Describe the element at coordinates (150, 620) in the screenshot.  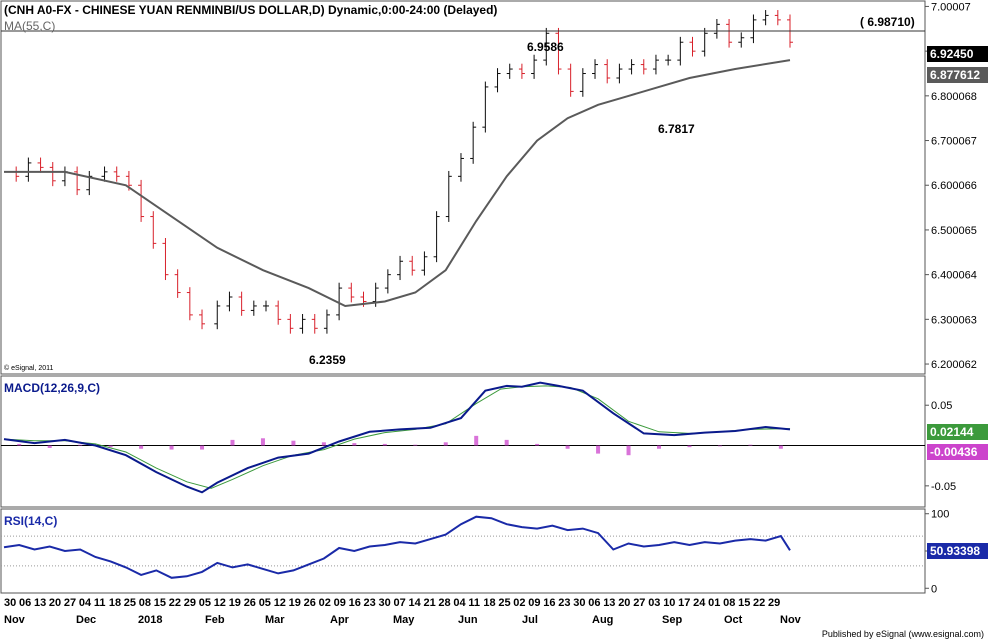
I see `x-month-label: 2018` at that location.